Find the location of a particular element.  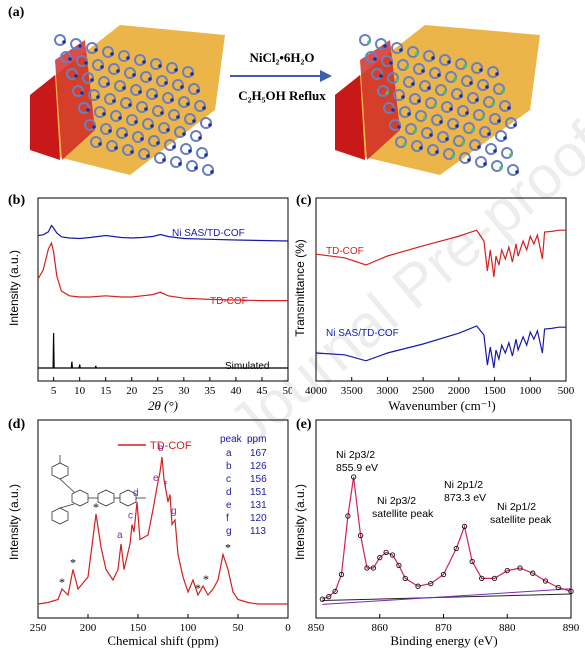

x-tick-label: 5 is located at coordinates (54, 391).